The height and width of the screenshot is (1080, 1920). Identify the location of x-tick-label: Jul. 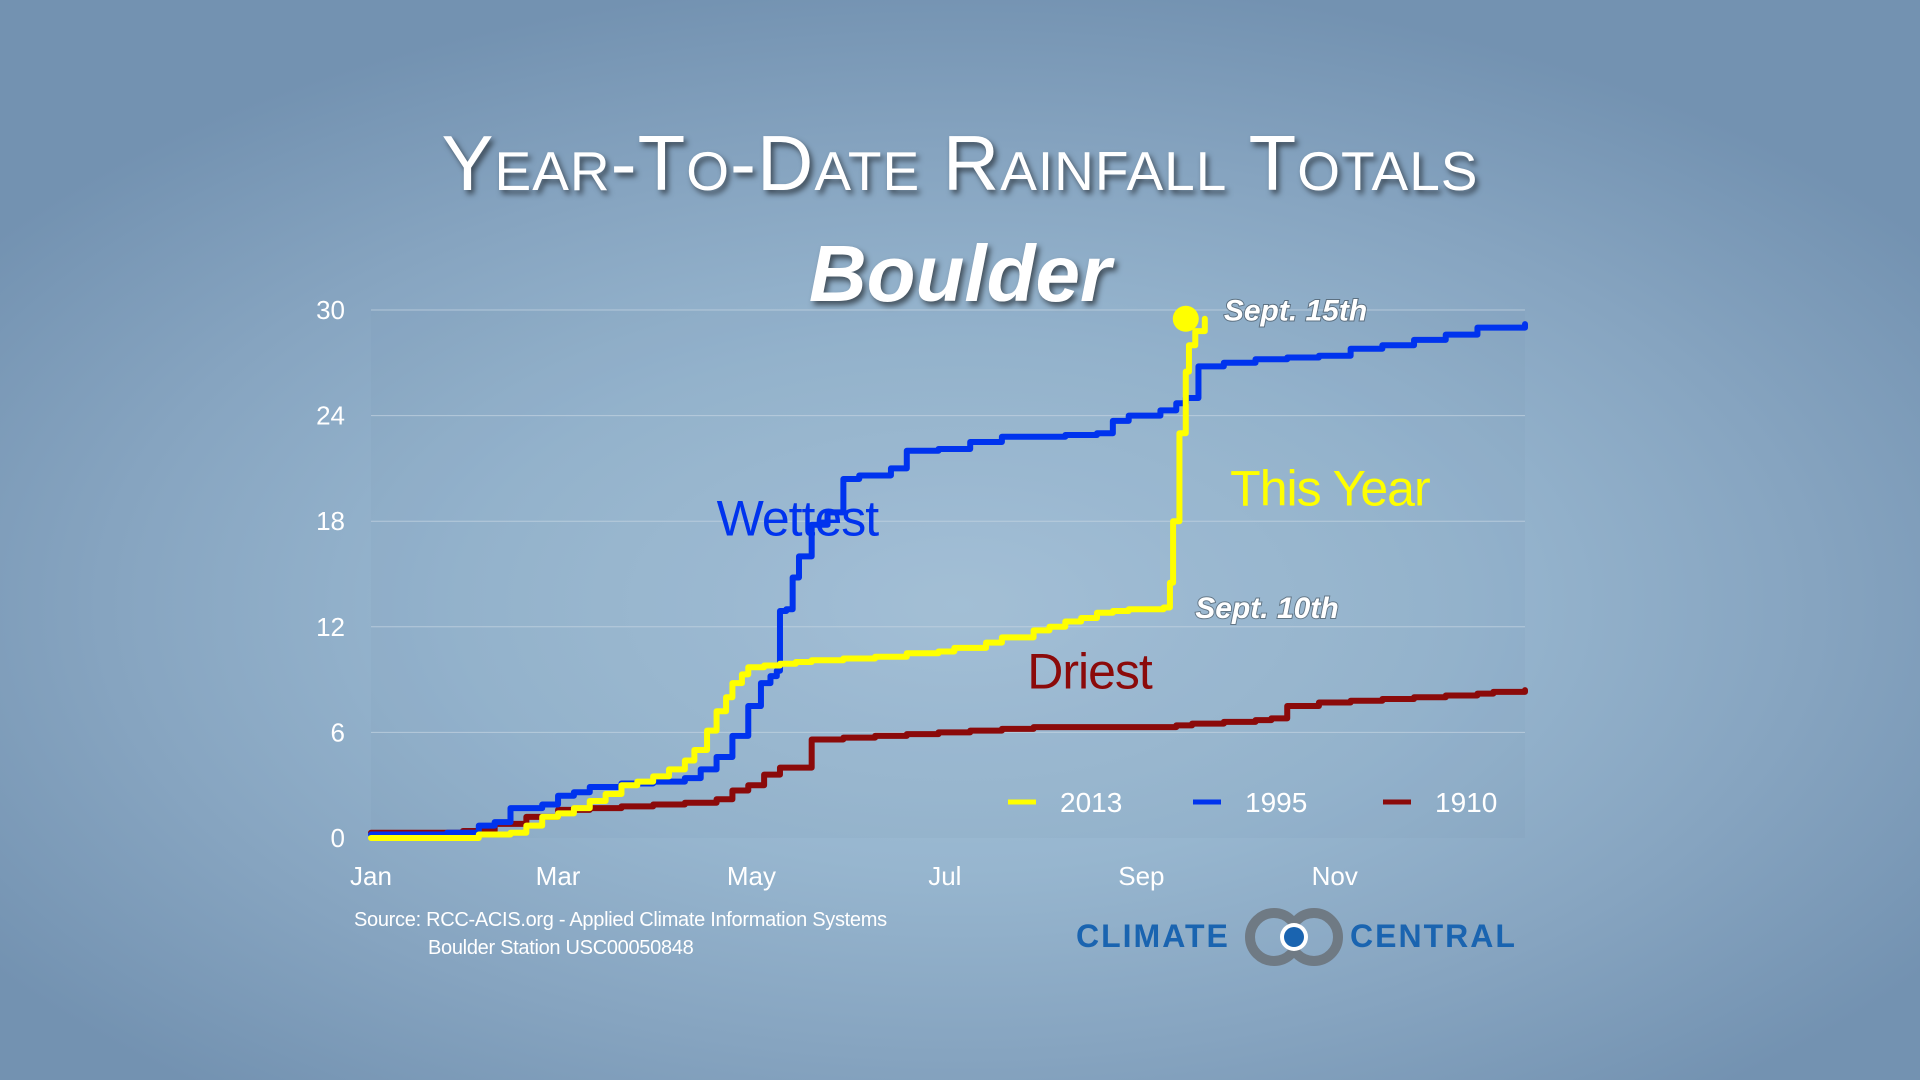
(944, 876).